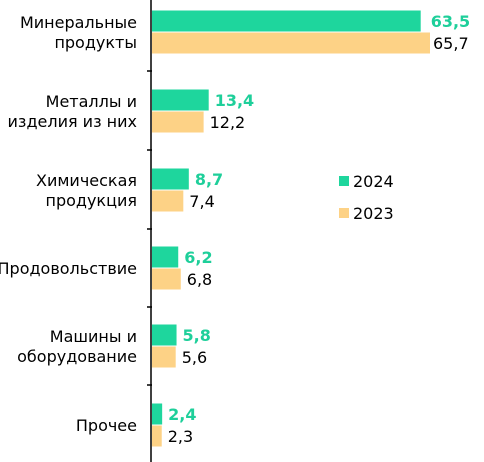  I want to click on data-label-2024: 2,4, so click(182, 414).